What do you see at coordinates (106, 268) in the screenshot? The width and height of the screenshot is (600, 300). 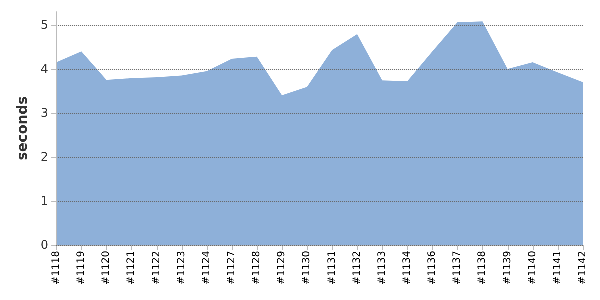 I see `x-tick-label: #1120` at bounding box center [106, 268].